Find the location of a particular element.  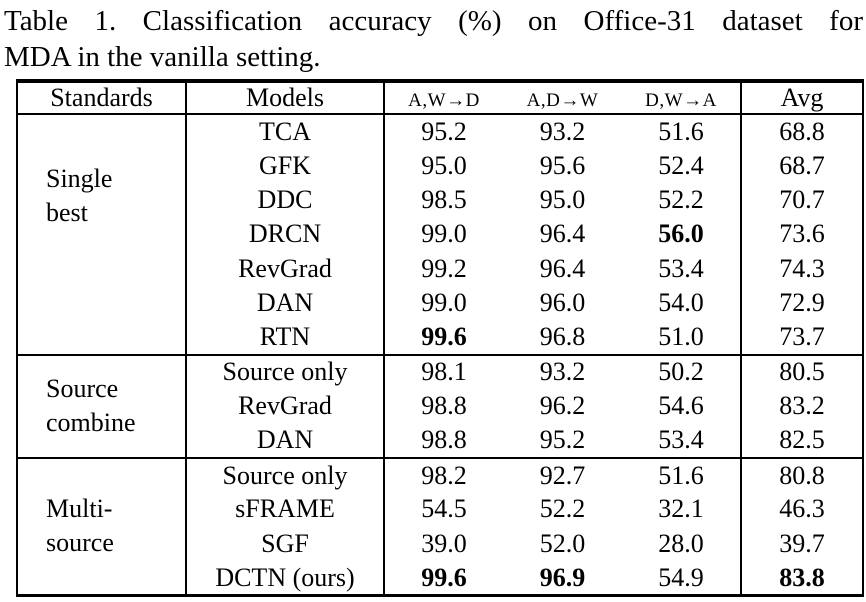

model-cell: RTN is located at coordinates (285, 337).